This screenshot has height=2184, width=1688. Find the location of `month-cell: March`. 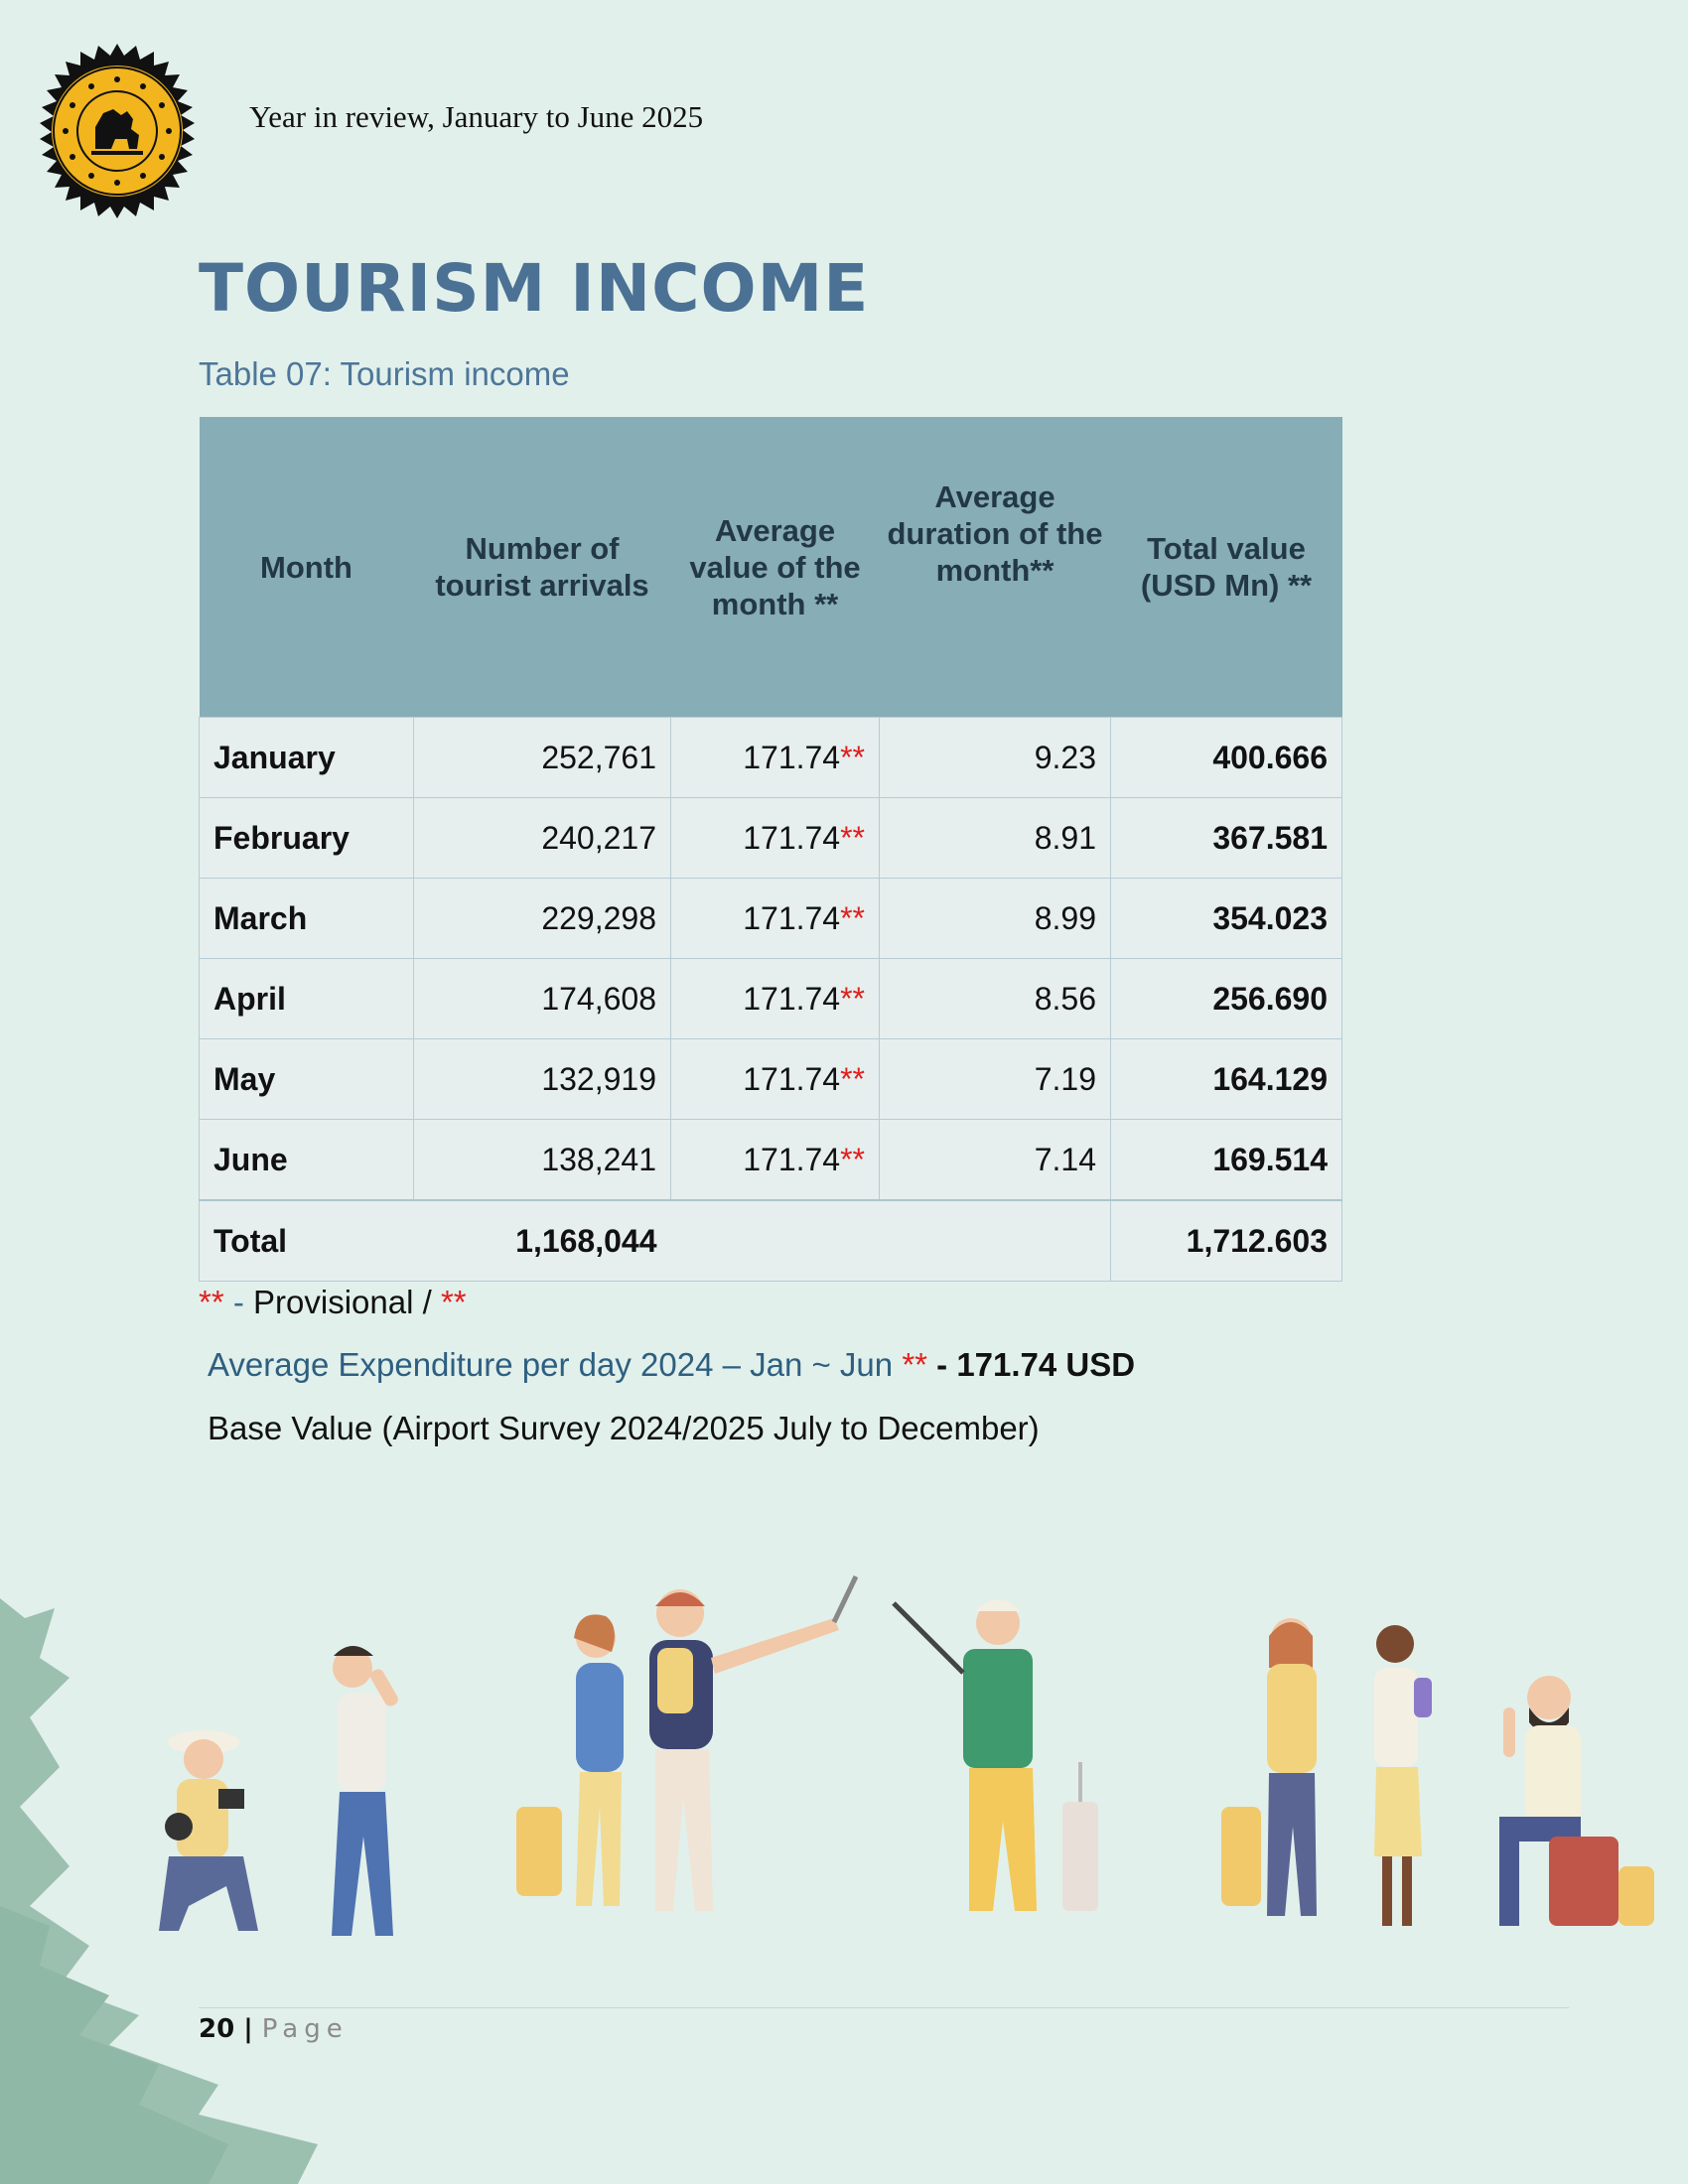

month-cell: March is located at coordinates (306, 918).